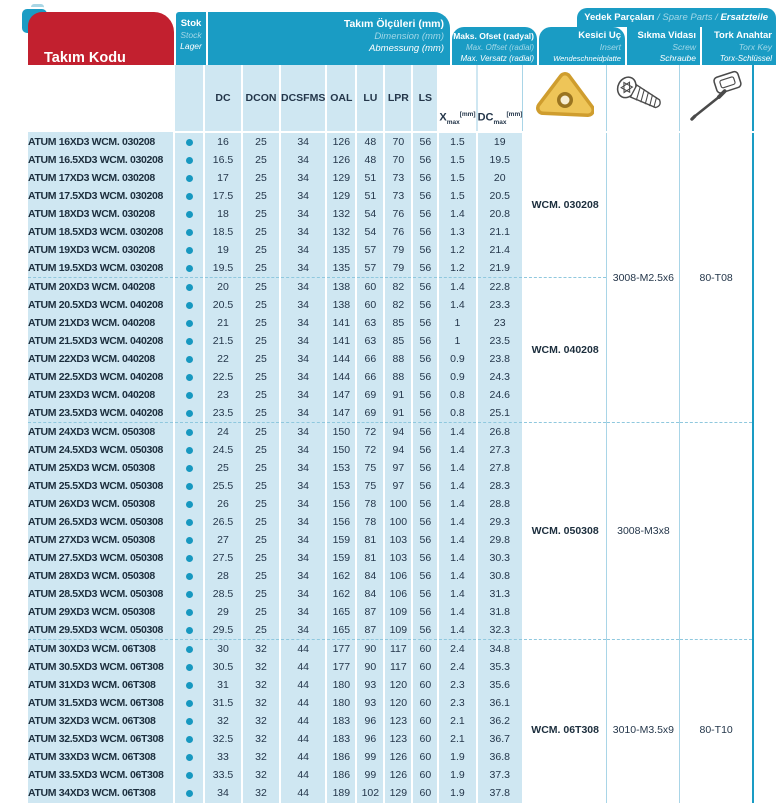 The height and width of the screenshot is (803, 782). I want to click on value-cell: 2.4, so click(458, 667).